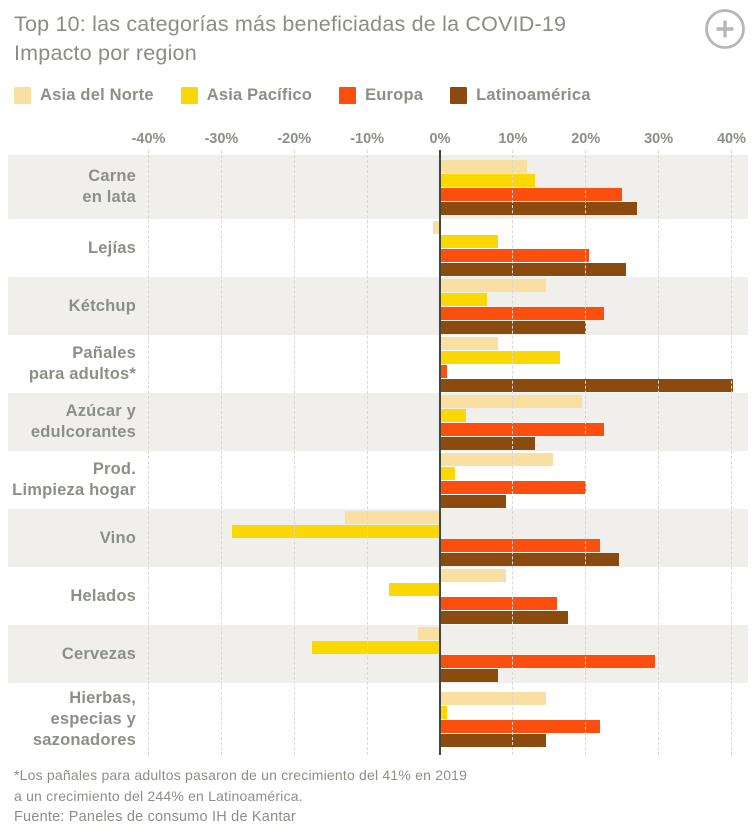 Image resolution: width=756 pixels, height=835 pixels. Describe the element at coordinates (221, 139) in the screenshot. I see `x-axis-tick-label: -30%` at that location.